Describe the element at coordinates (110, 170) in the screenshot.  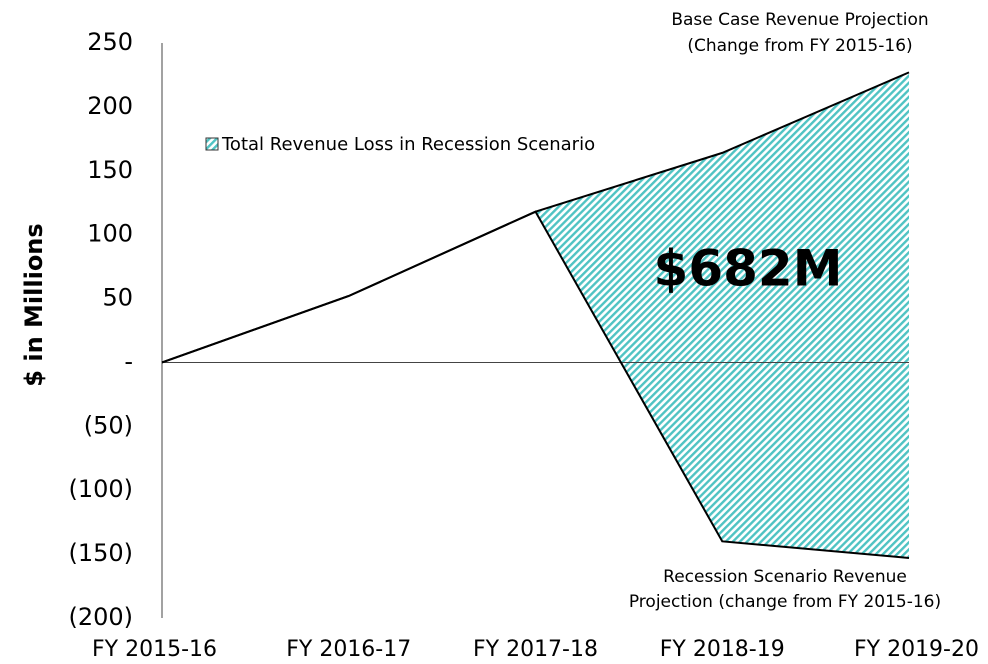
I see `y-tick-label: 150` at that location.